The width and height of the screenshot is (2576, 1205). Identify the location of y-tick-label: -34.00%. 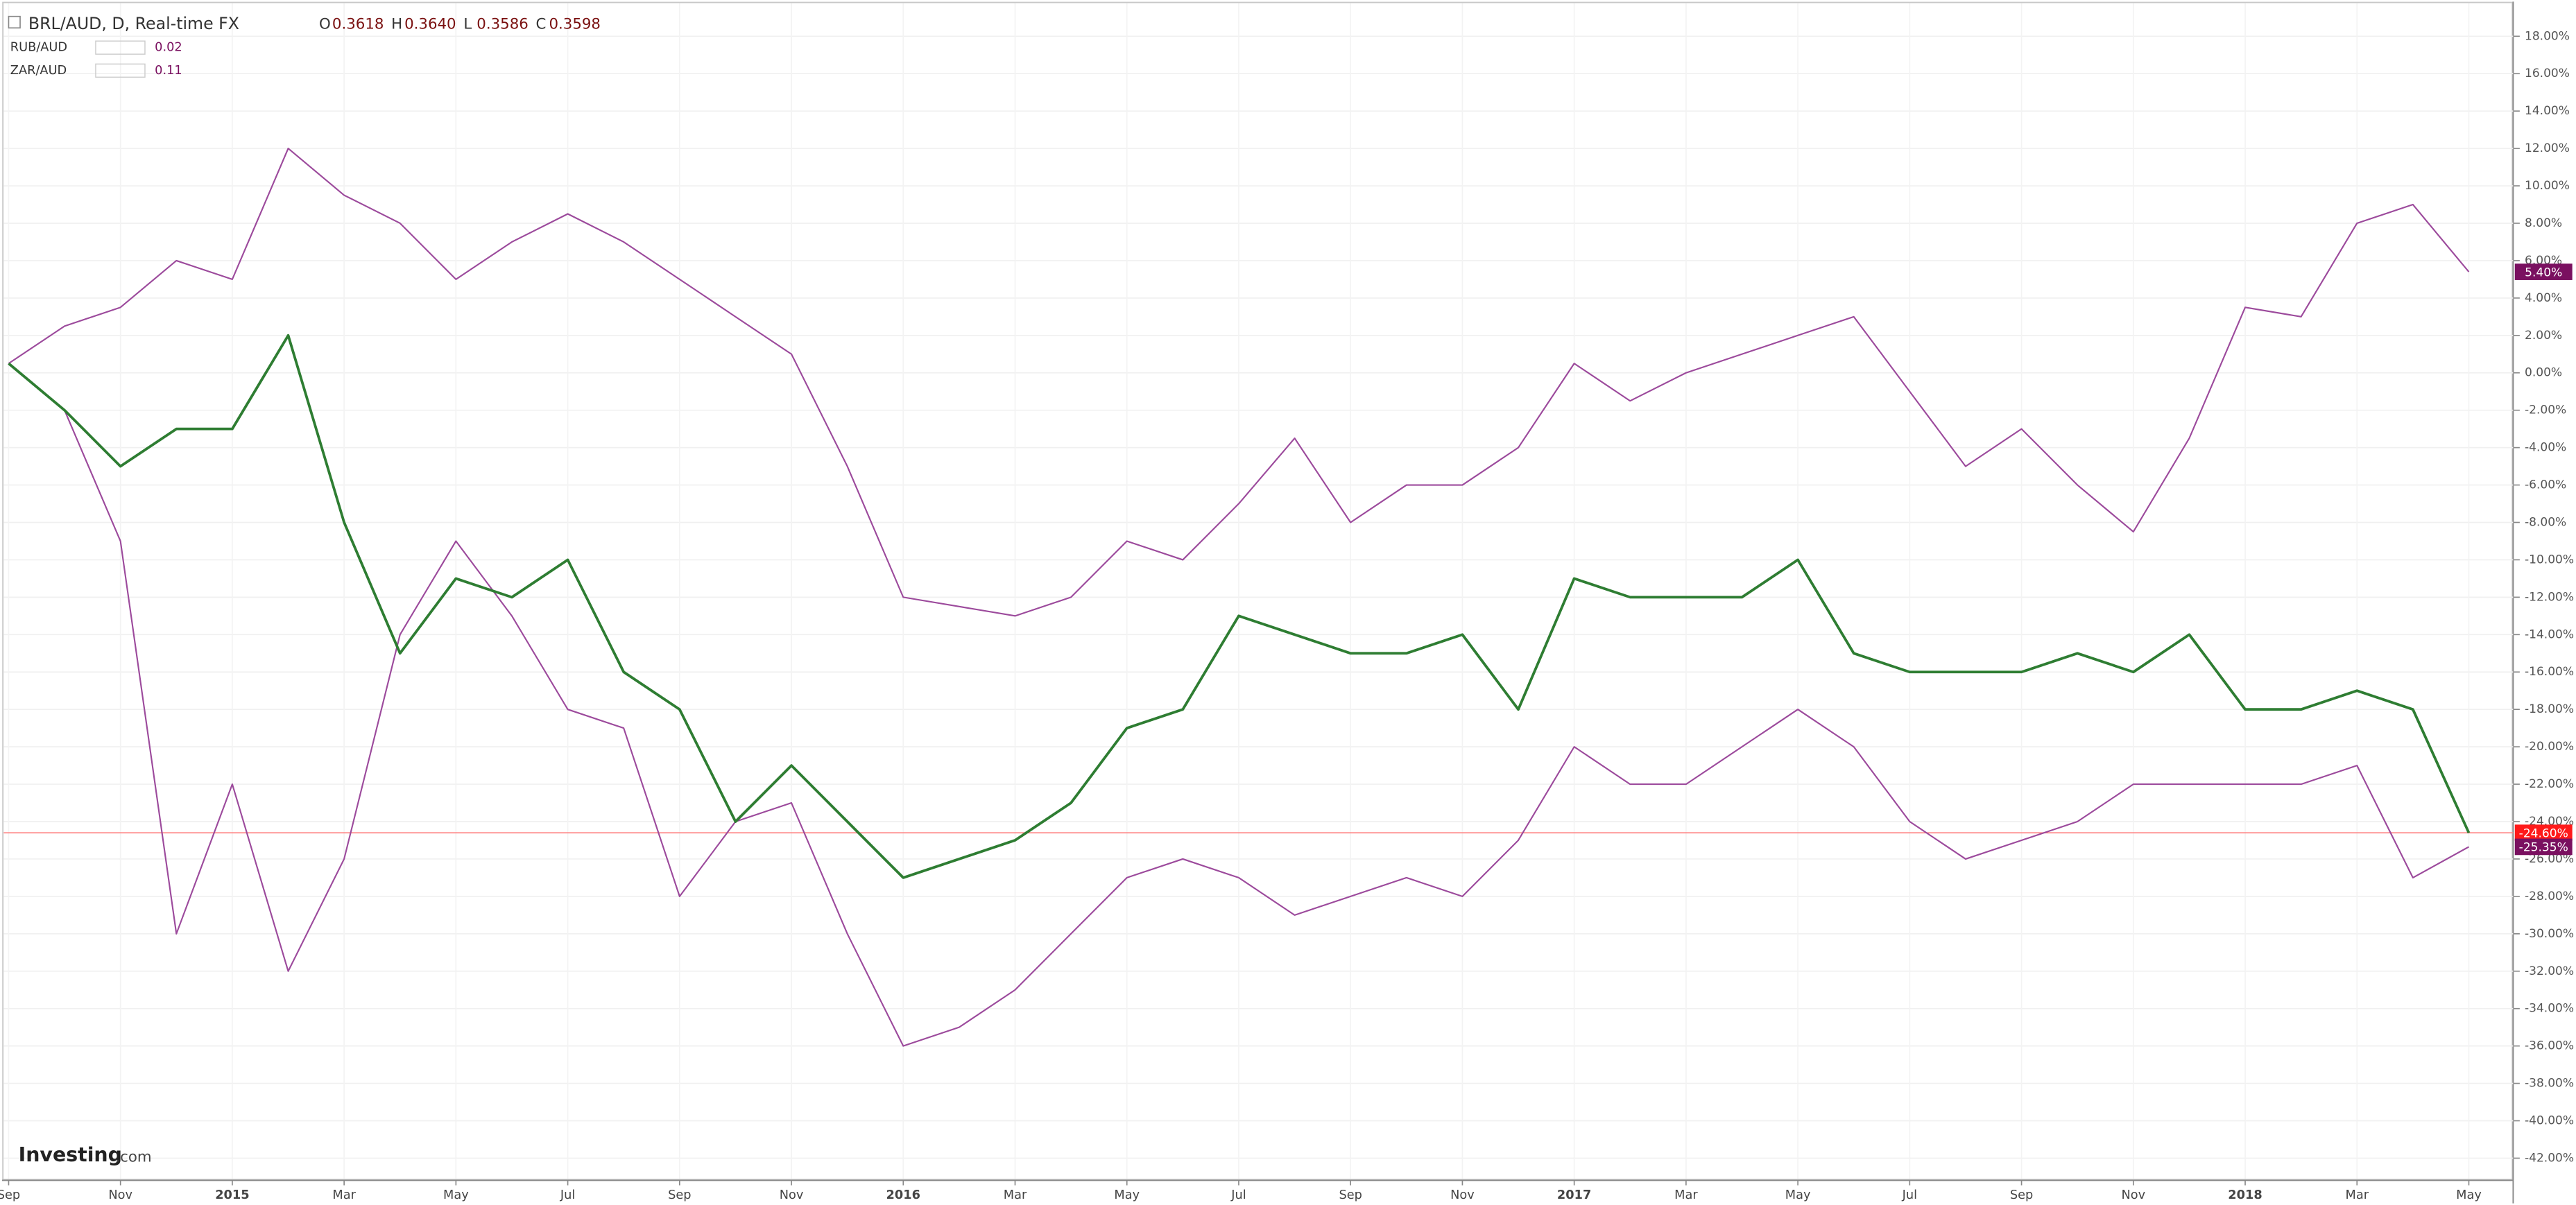
(2549, 1009).